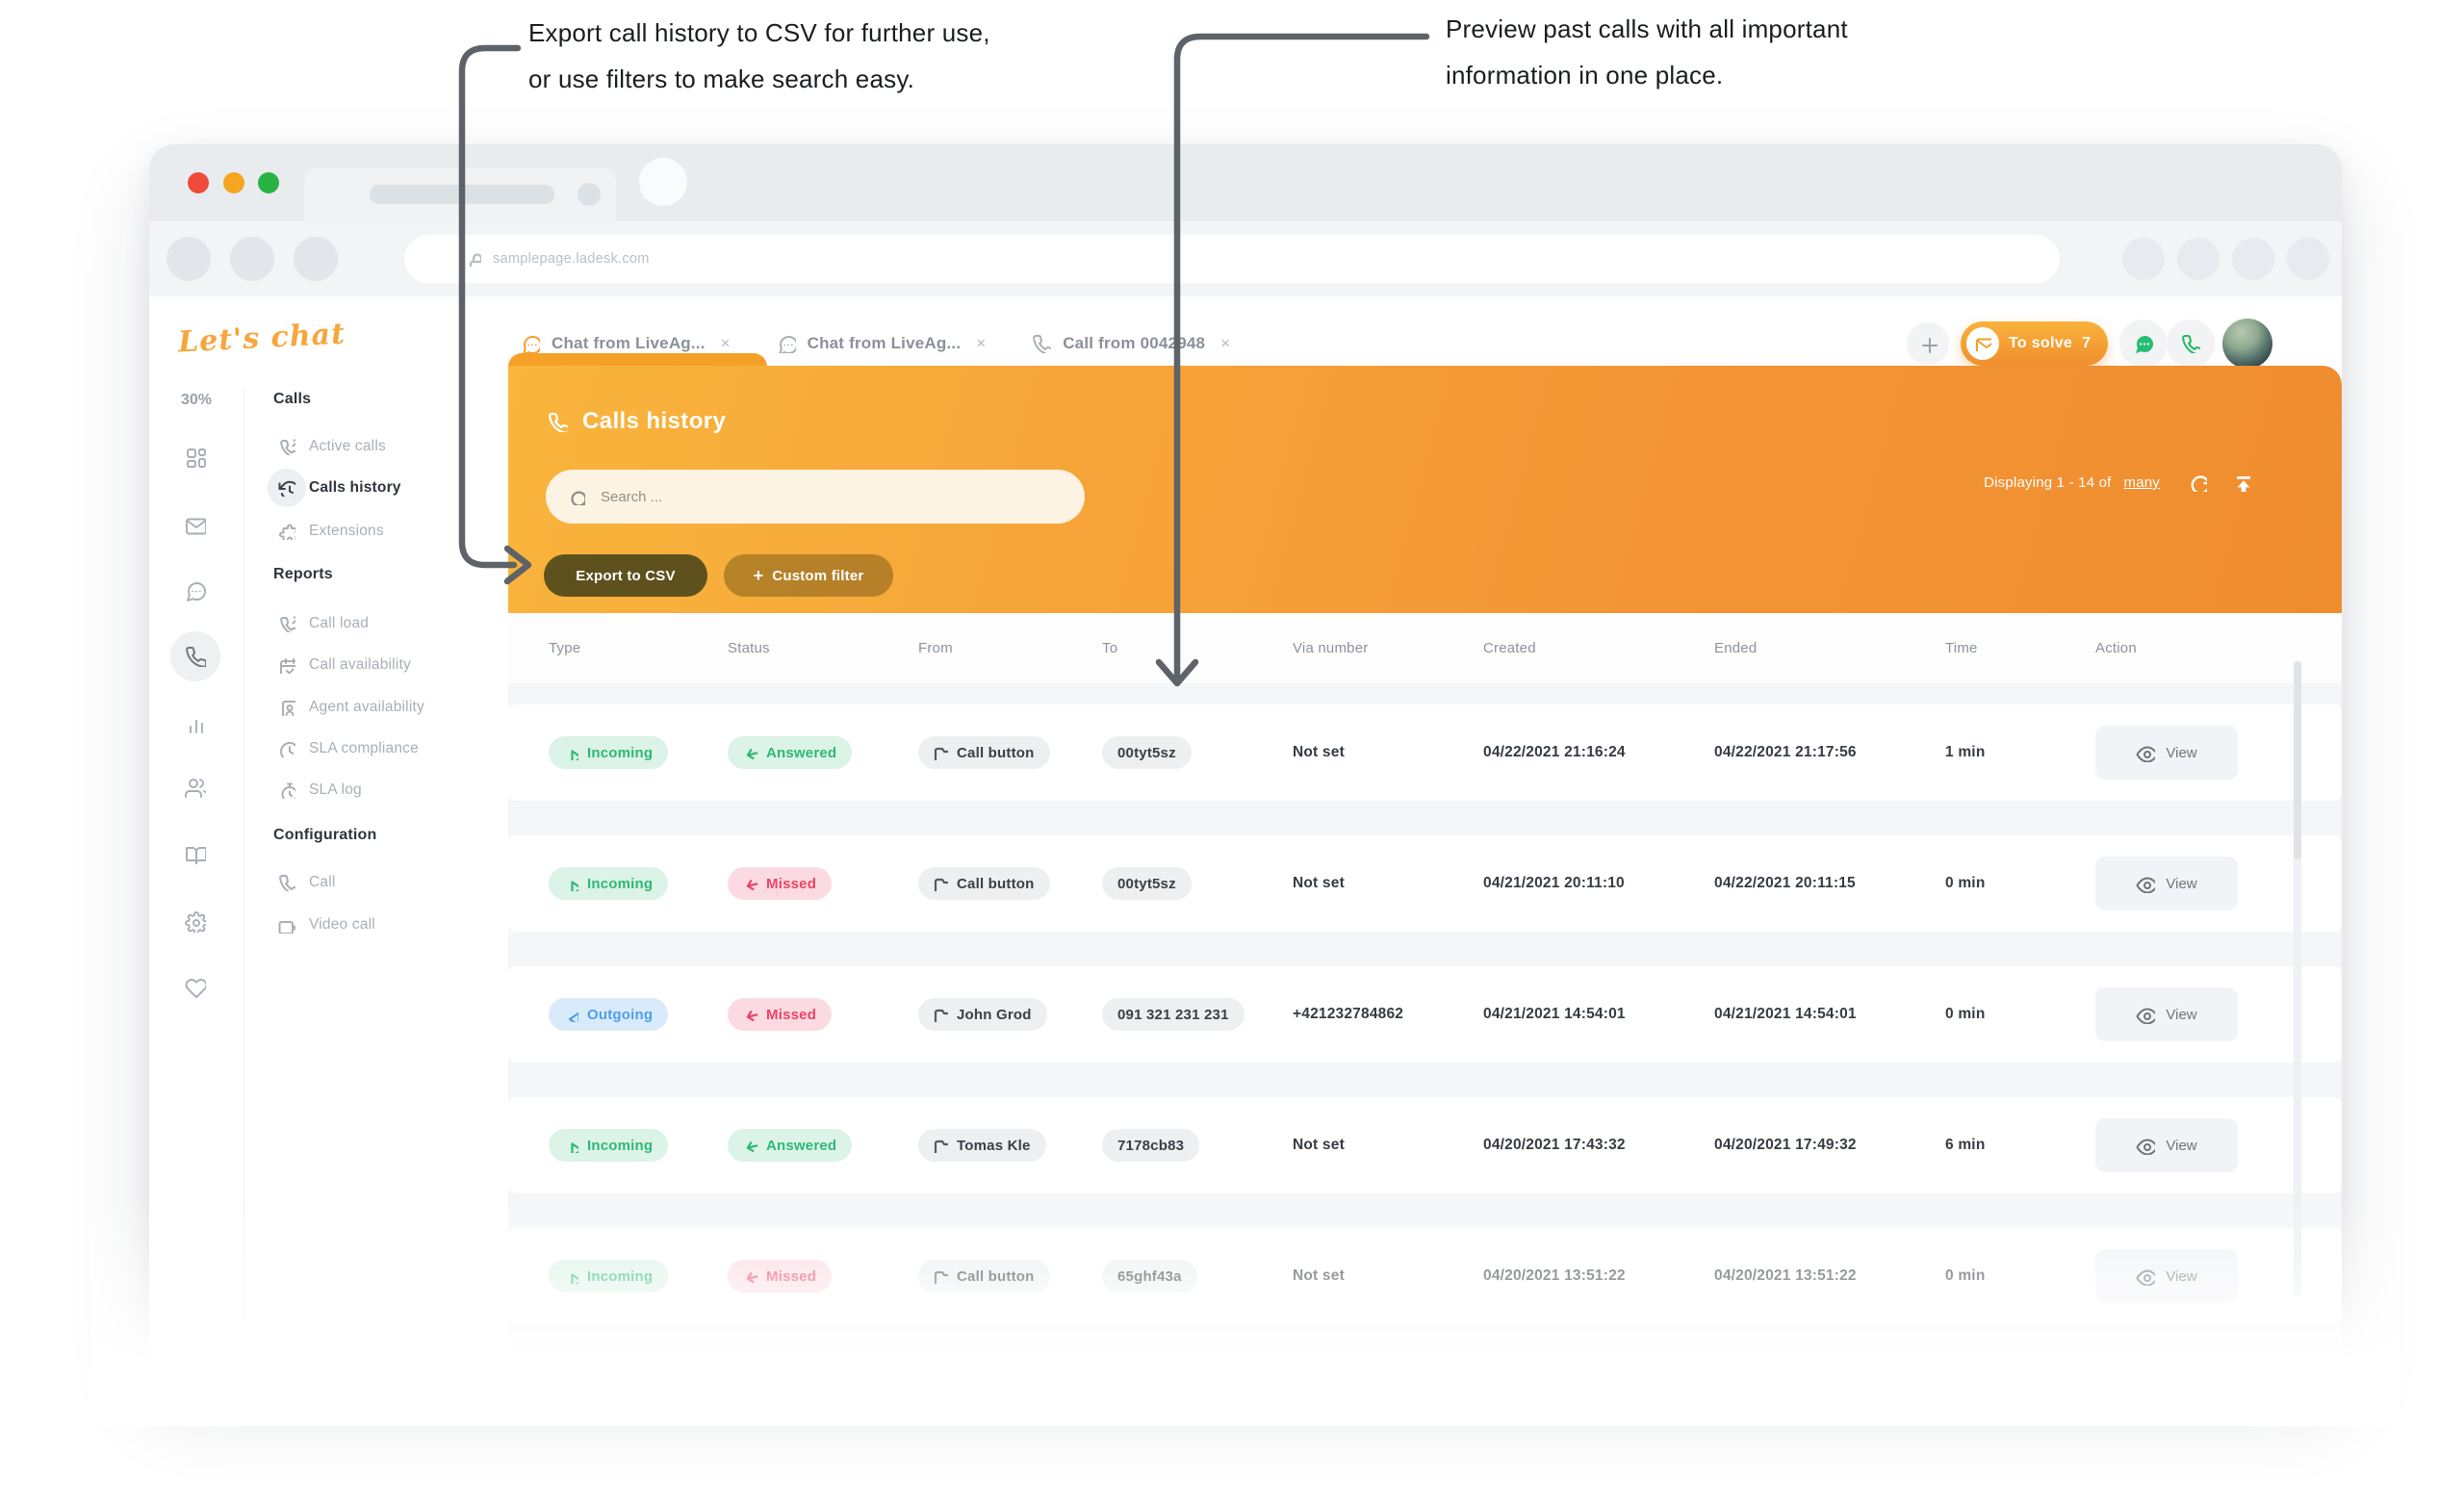  What do you see at coordinates (1149, 1276) in the screenshot?
I see `to-contact: 65ghf43a` at bounding box center [1149, 1276].